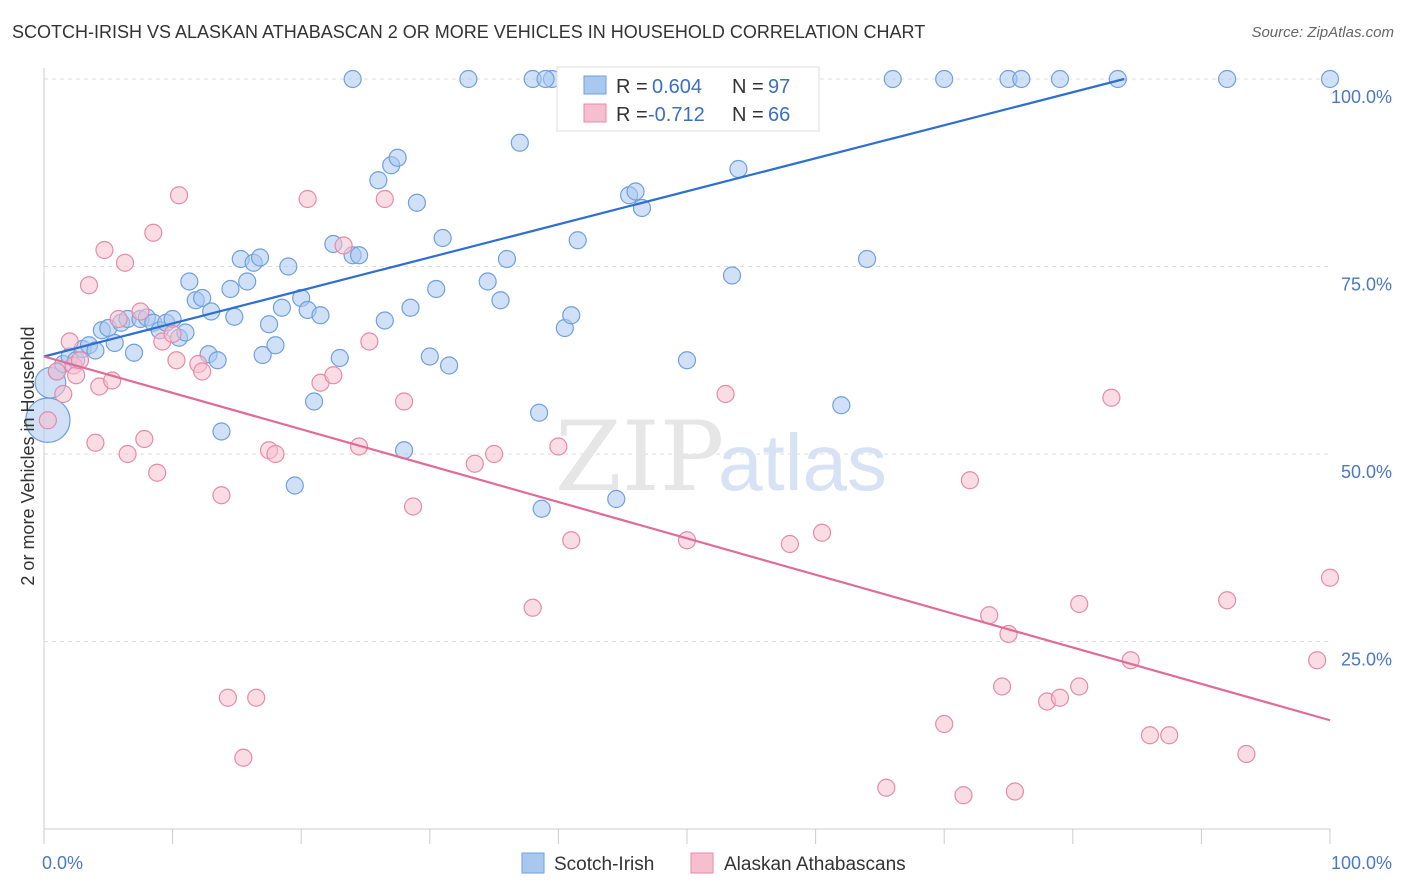 The width and height of the screenshot is (1406, 892). What do you see at coordinates (779, 87) in the screenshot?
I see `legend-n-value-scotch-irish: 97` at bounding box center [779, 87].